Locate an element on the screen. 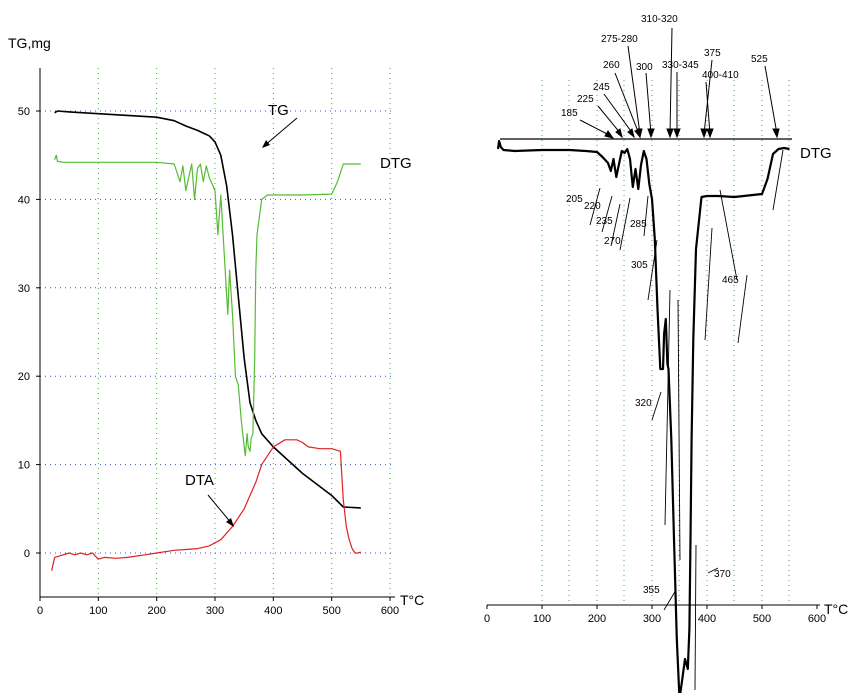 Image resolution: width=858 pixels, height=693 pixels. right-x-tick-label: 500 is located at coordinates (762, 619).